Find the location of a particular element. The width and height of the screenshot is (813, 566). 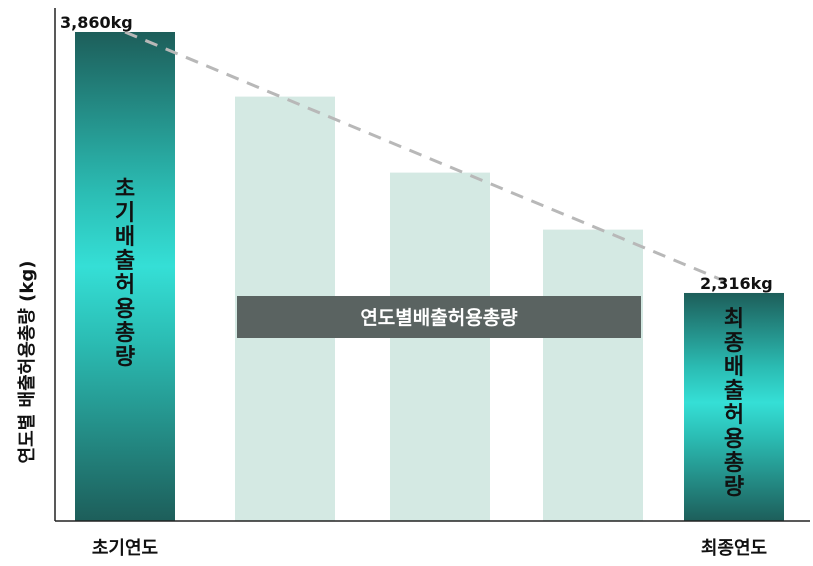

band-group: 연도별배출허용총량 is located at coordinates (439, 317).